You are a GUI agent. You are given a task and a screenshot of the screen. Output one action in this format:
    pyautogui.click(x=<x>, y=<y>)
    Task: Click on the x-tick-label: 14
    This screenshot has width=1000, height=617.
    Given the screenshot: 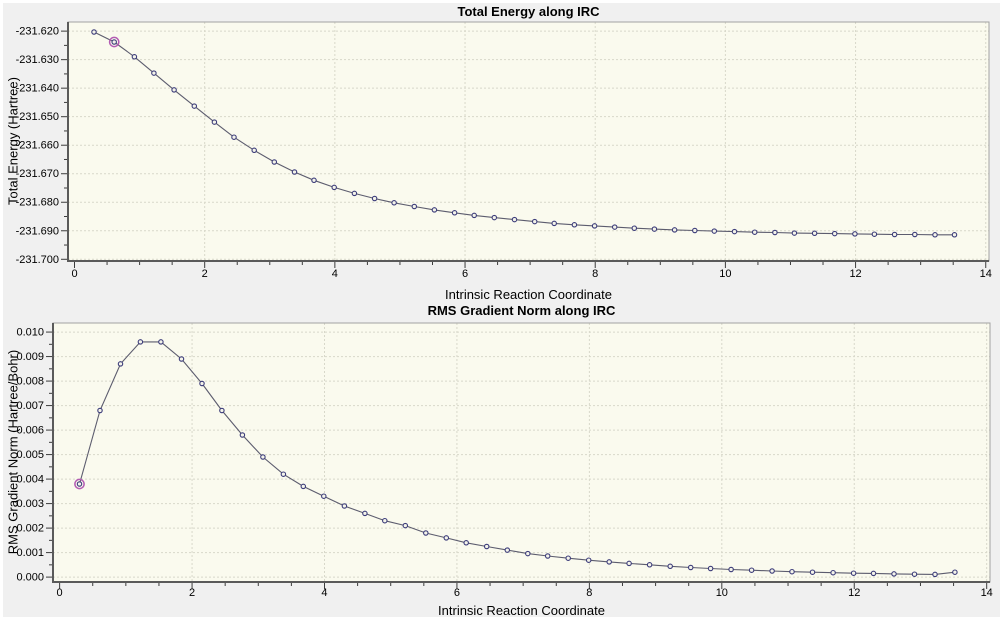 What is the action you would take?
    pyautogui.click(x=987, y=593)
    